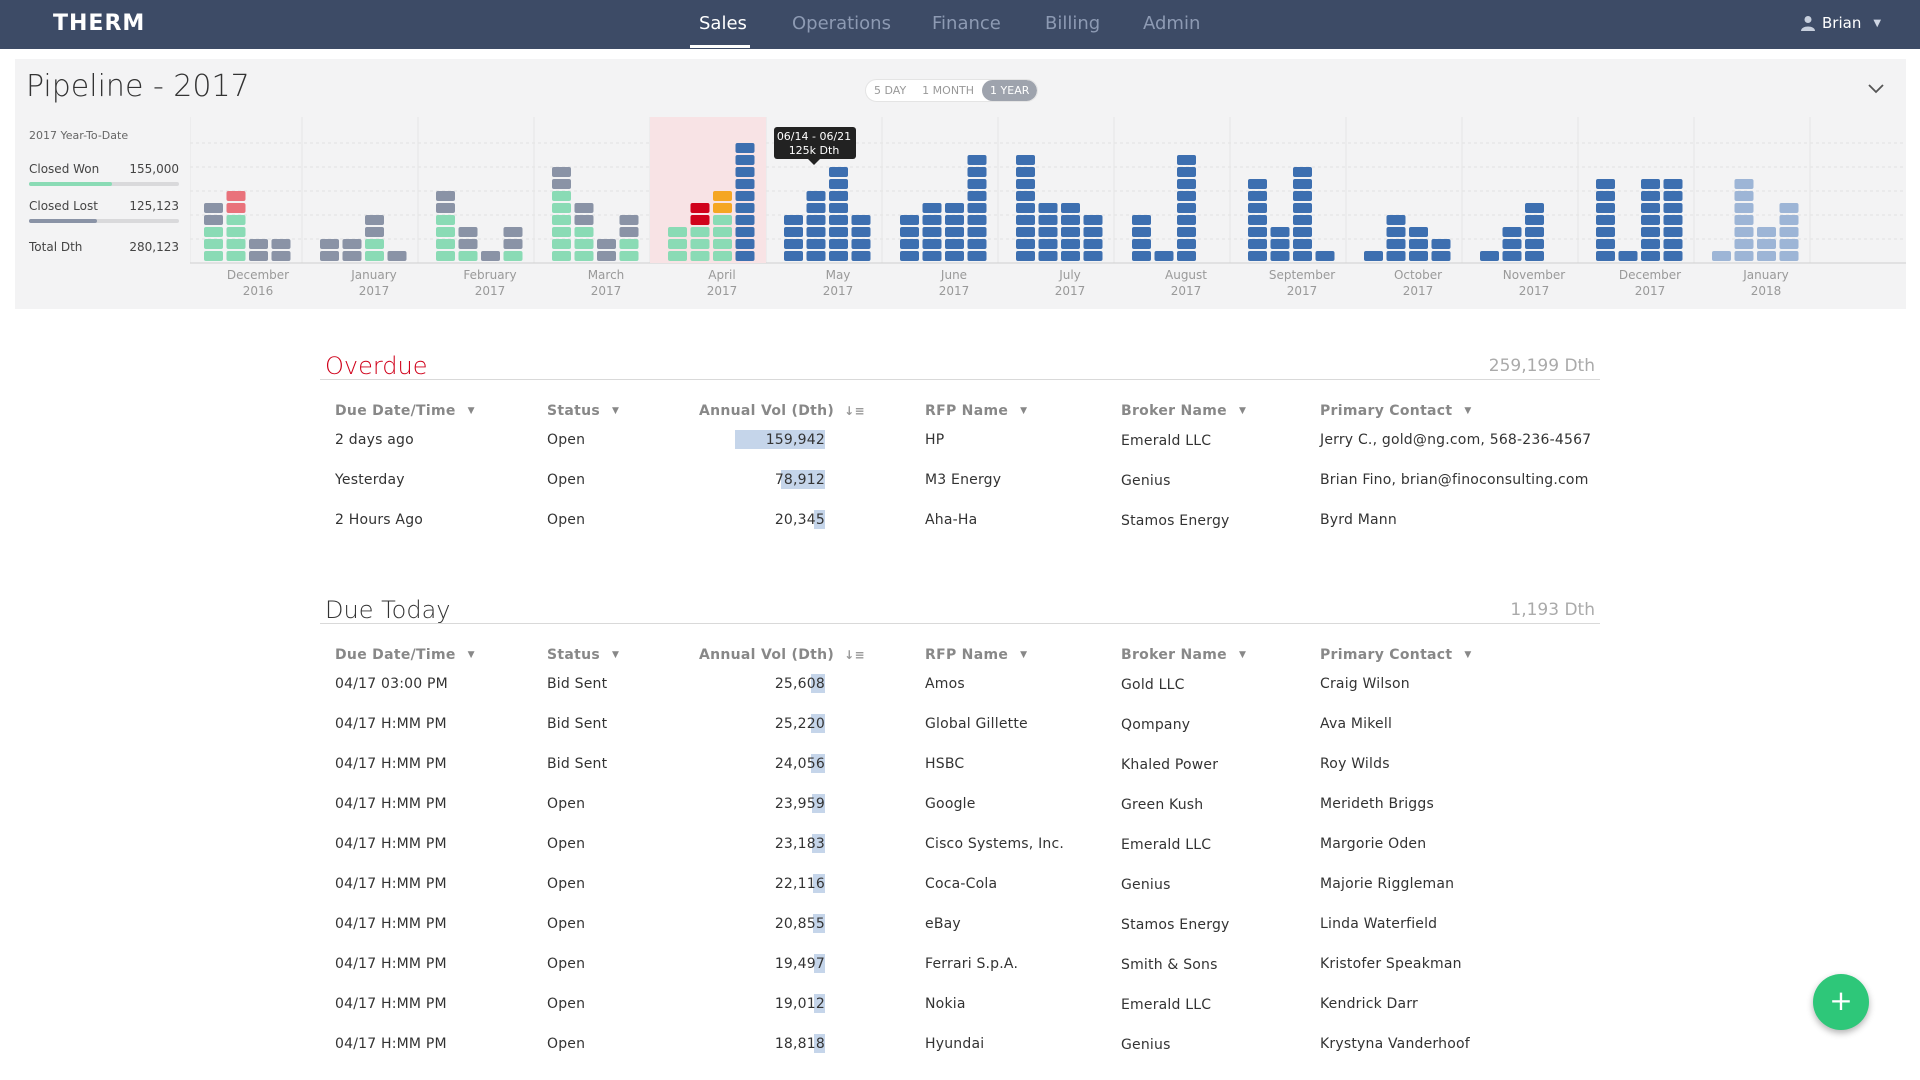 The width and height of the screenshot is (1920, 1080). Describe the element at coordinates (890, 90) in the screenshot. I see `range-5-day: 5 DAY` at that location.